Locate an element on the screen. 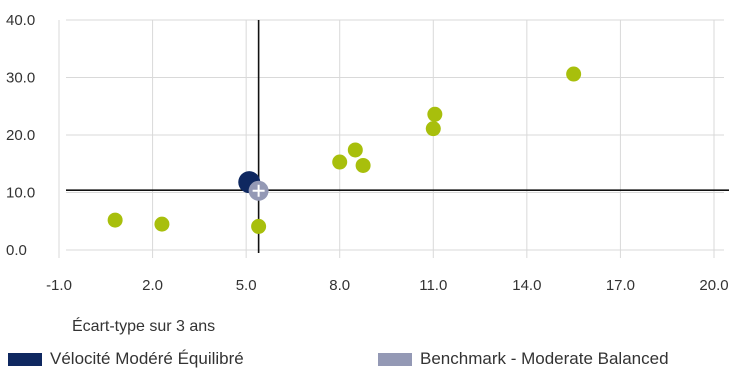 Image resolution: width=729 pixels, height=370 pixels. y-tick-label: 0.0 is located at coordinates (16, 250).